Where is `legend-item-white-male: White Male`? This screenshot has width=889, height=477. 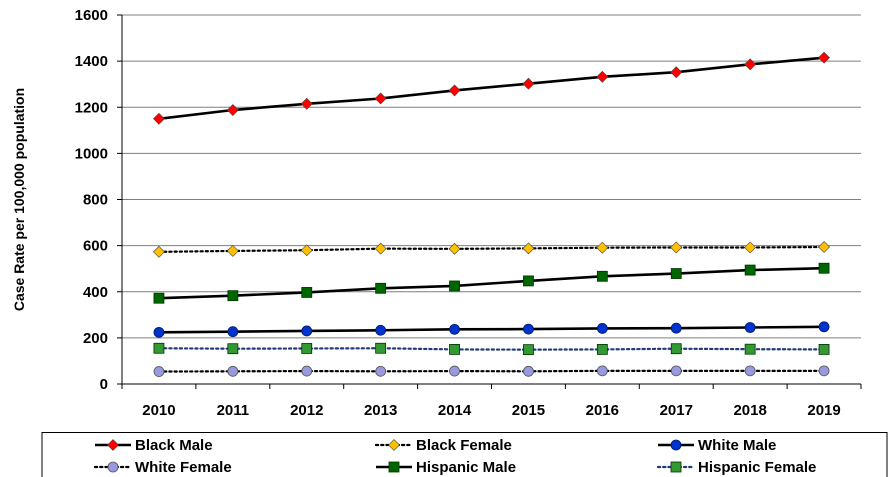 legend-item-white-male: White Male is located at coordinates (717, 445).